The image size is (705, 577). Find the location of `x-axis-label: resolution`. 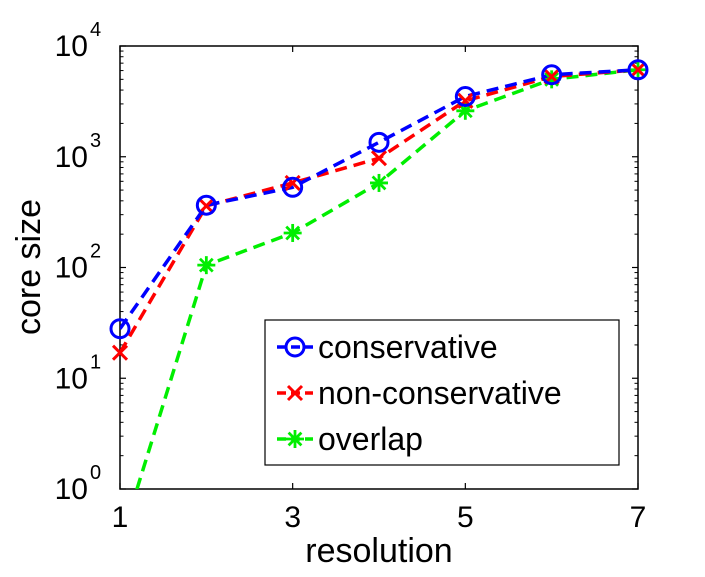

x-axis-label: resolution is located at coordinates (378, 551).